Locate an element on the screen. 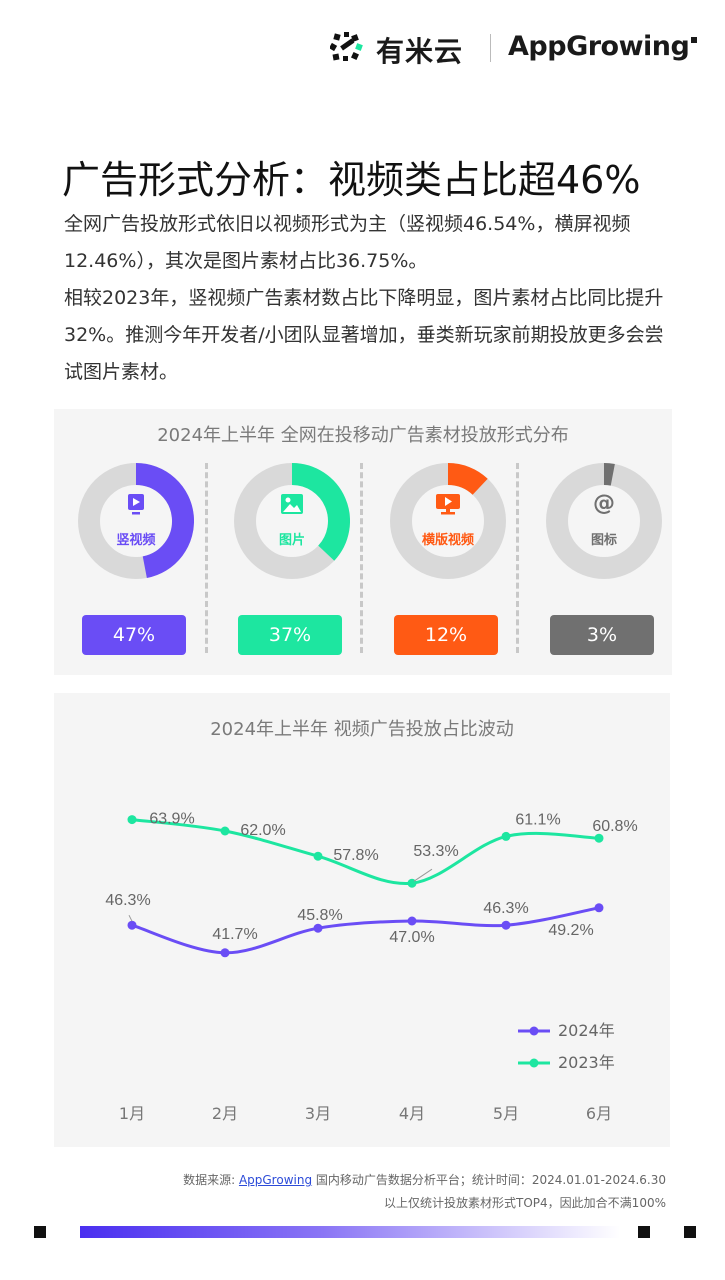  data-label: 47.0% is located at coordinates (411, 937).